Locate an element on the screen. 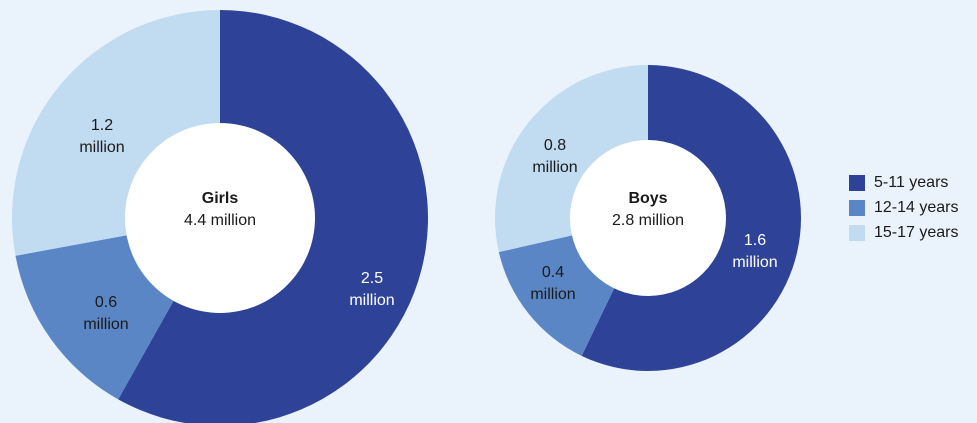 This screenshot has height=423, width=977. legend-label: 15-17 years is located at coordinates (916, 232).